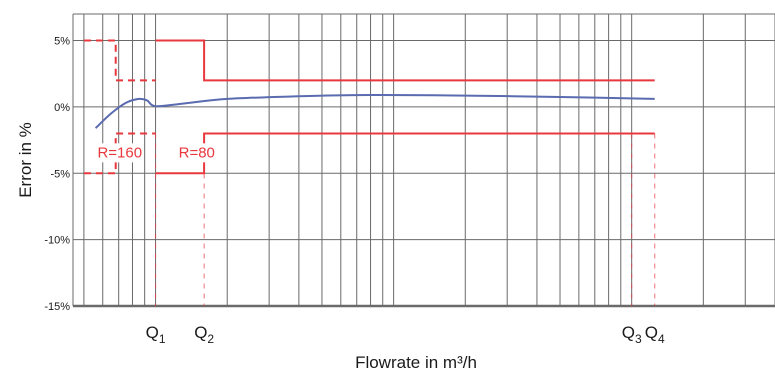  I want to click on r-annotation: R=160, so click(119, 152).